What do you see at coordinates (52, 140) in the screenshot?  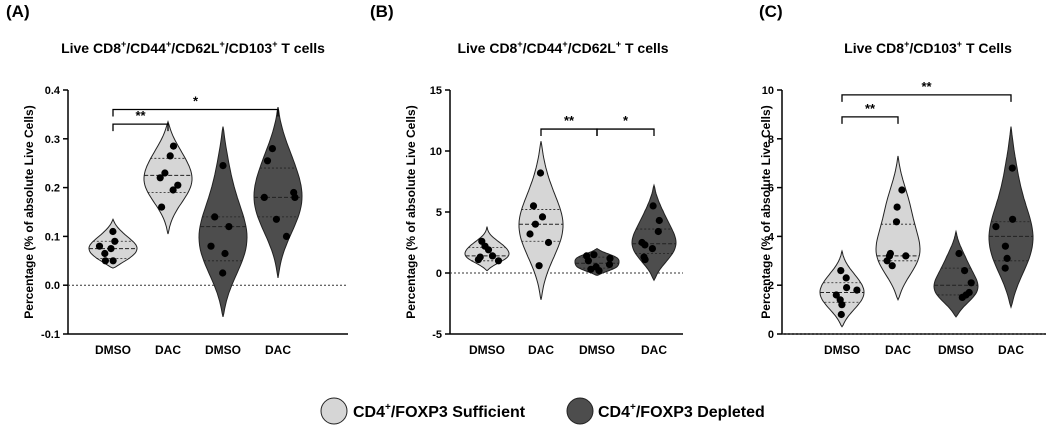 I see `y-tick-label: 0.3` at bounding box center [52, 140].